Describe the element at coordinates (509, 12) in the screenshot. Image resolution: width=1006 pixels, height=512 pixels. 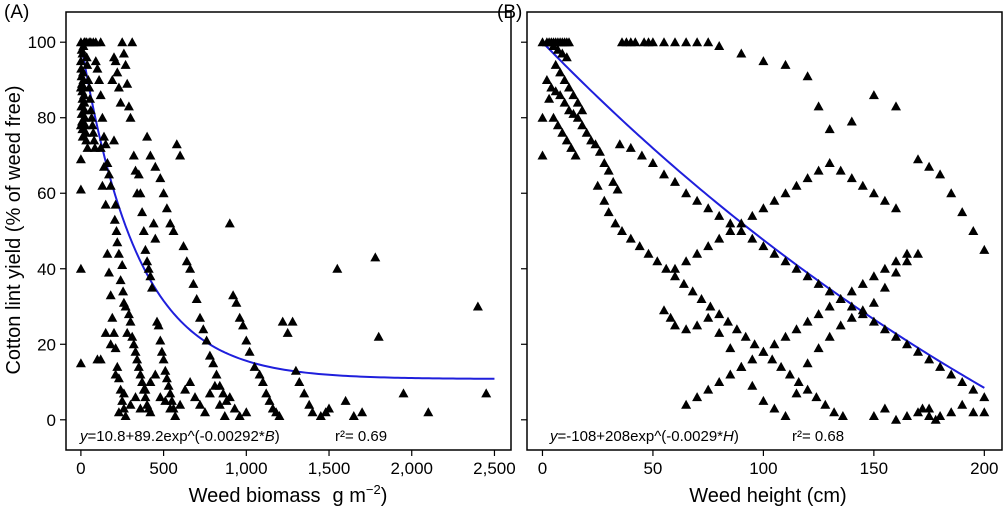
I see `panel-b-label: (B)` at that location.